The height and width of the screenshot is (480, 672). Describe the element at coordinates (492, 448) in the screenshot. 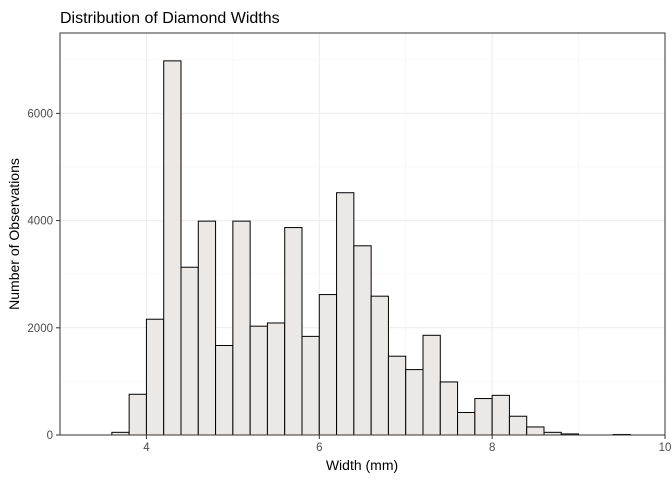

I see `x-tick-label: 8` at that location.